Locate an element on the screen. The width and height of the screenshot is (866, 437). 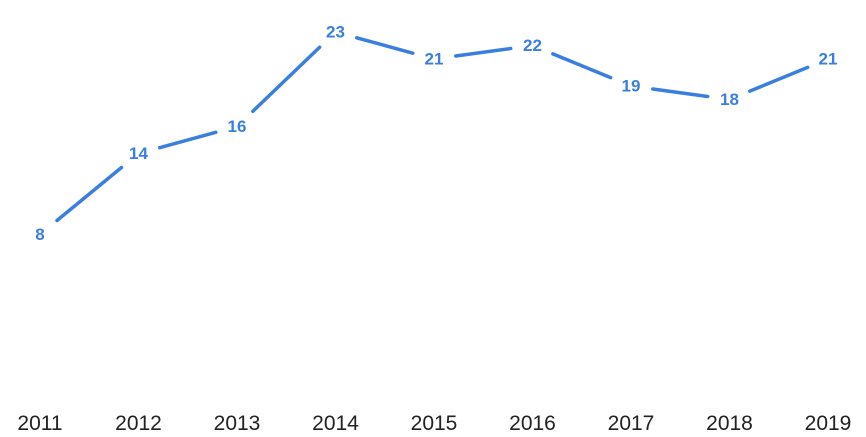
data-label-2019: 21 is located at coordinates (828, 59).